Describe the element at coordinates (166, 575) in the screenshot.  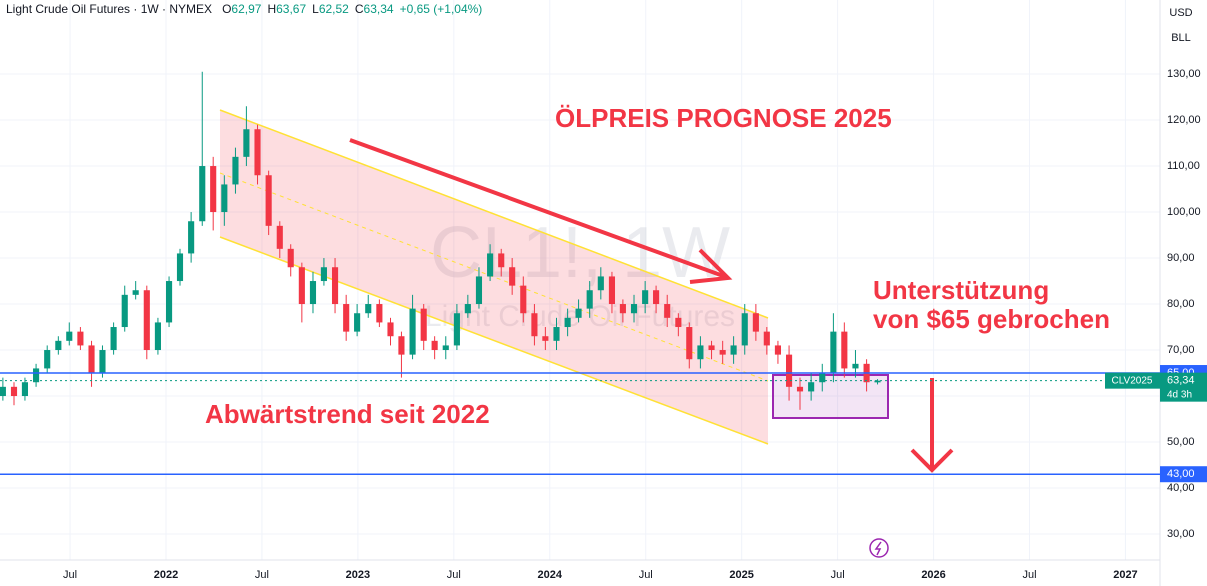
I see `x-tick-label: 2022` at that location.